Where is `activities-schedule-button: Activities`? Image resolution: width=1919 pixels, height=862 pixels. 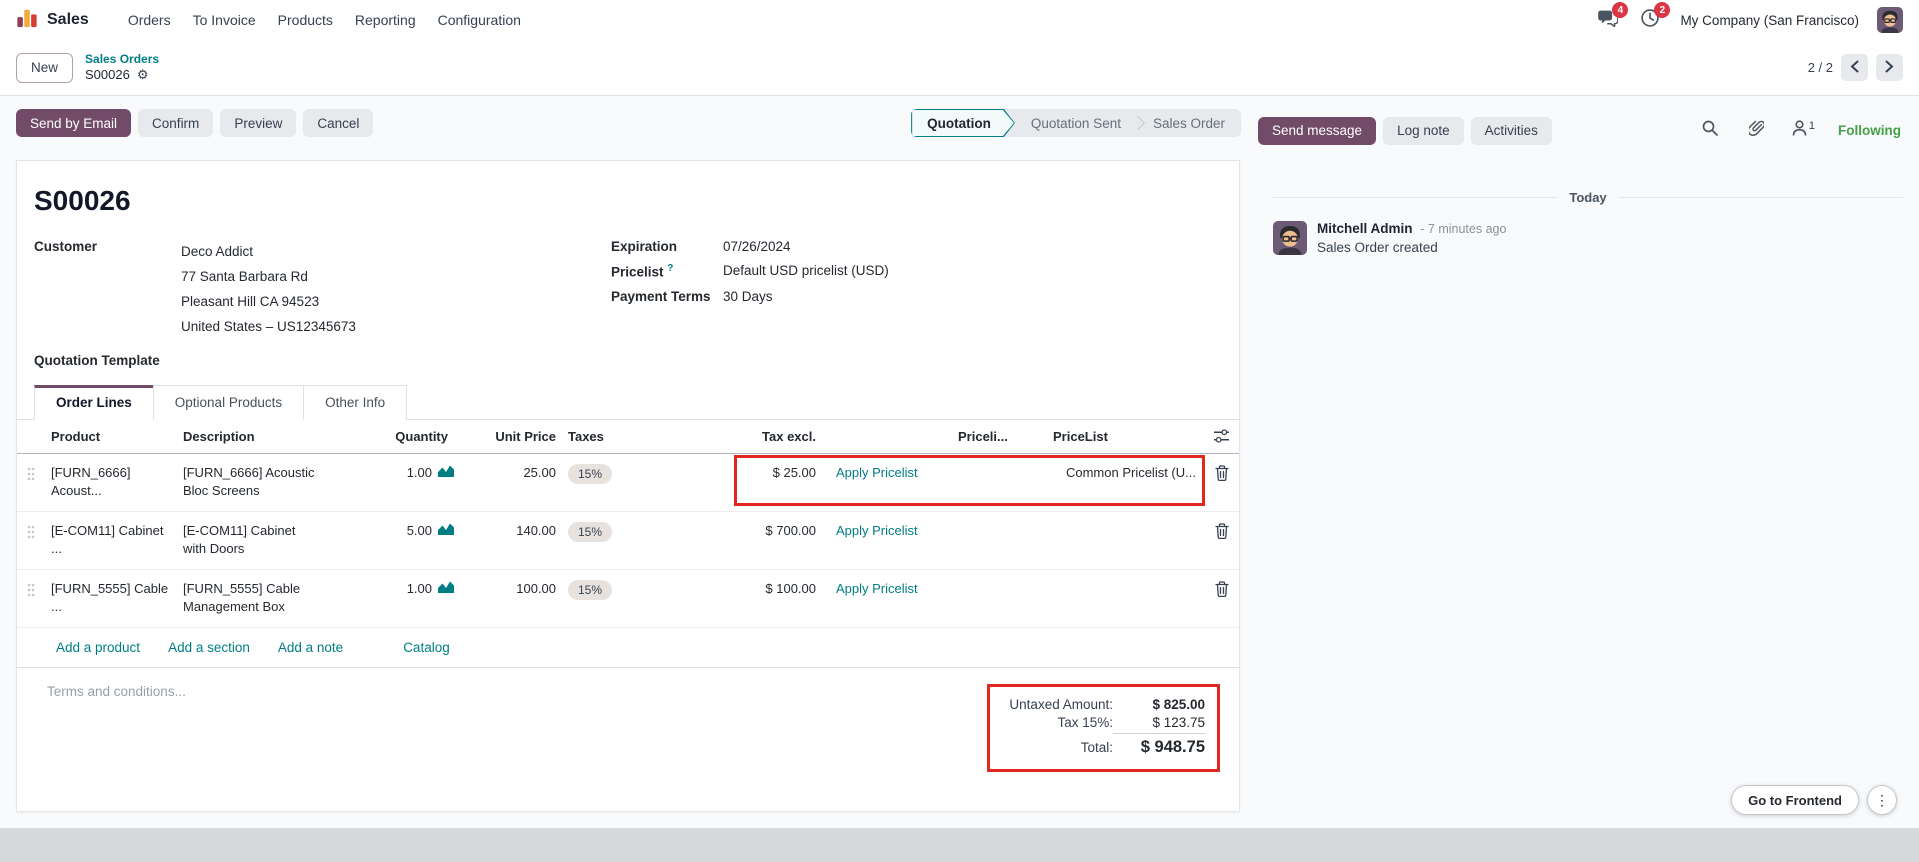 activities-schedule-button: Activities is located at coordinates (1511, 130).